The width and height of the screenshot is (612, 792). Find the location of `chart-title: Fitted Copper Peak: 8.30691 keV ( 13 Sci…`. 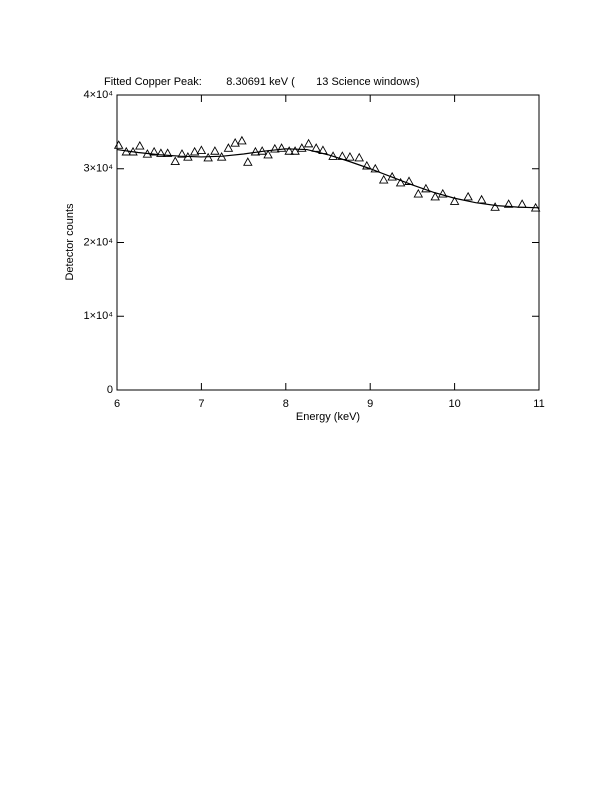

chart-title: Fitted Copper Peak: 8.30691 keV ( 13 Sci… is located at coordinates (262, 82).